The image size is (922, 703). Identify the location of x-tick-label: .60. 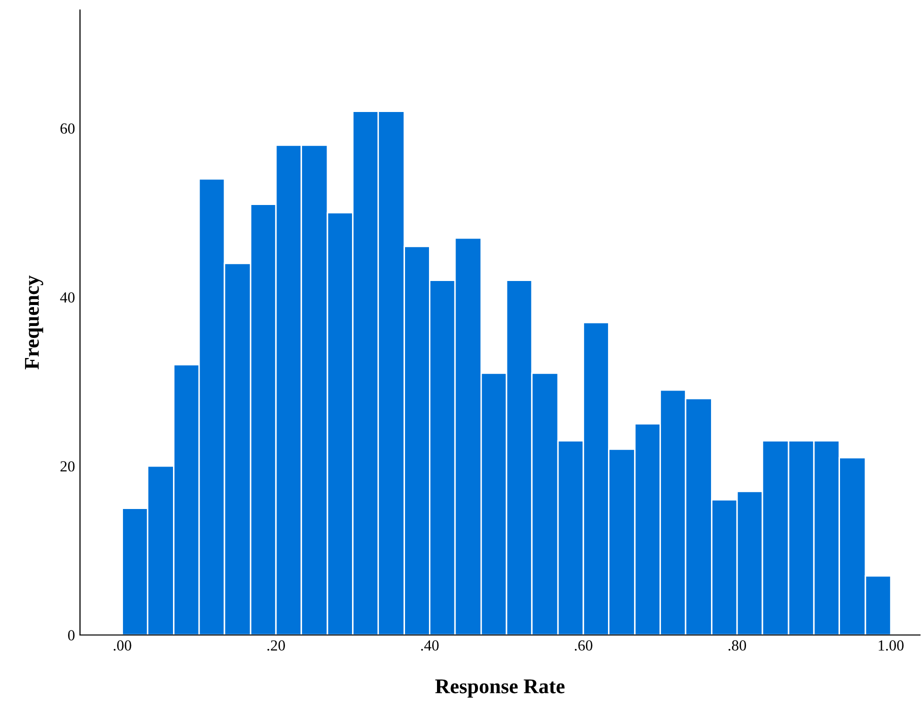
(583, 645).